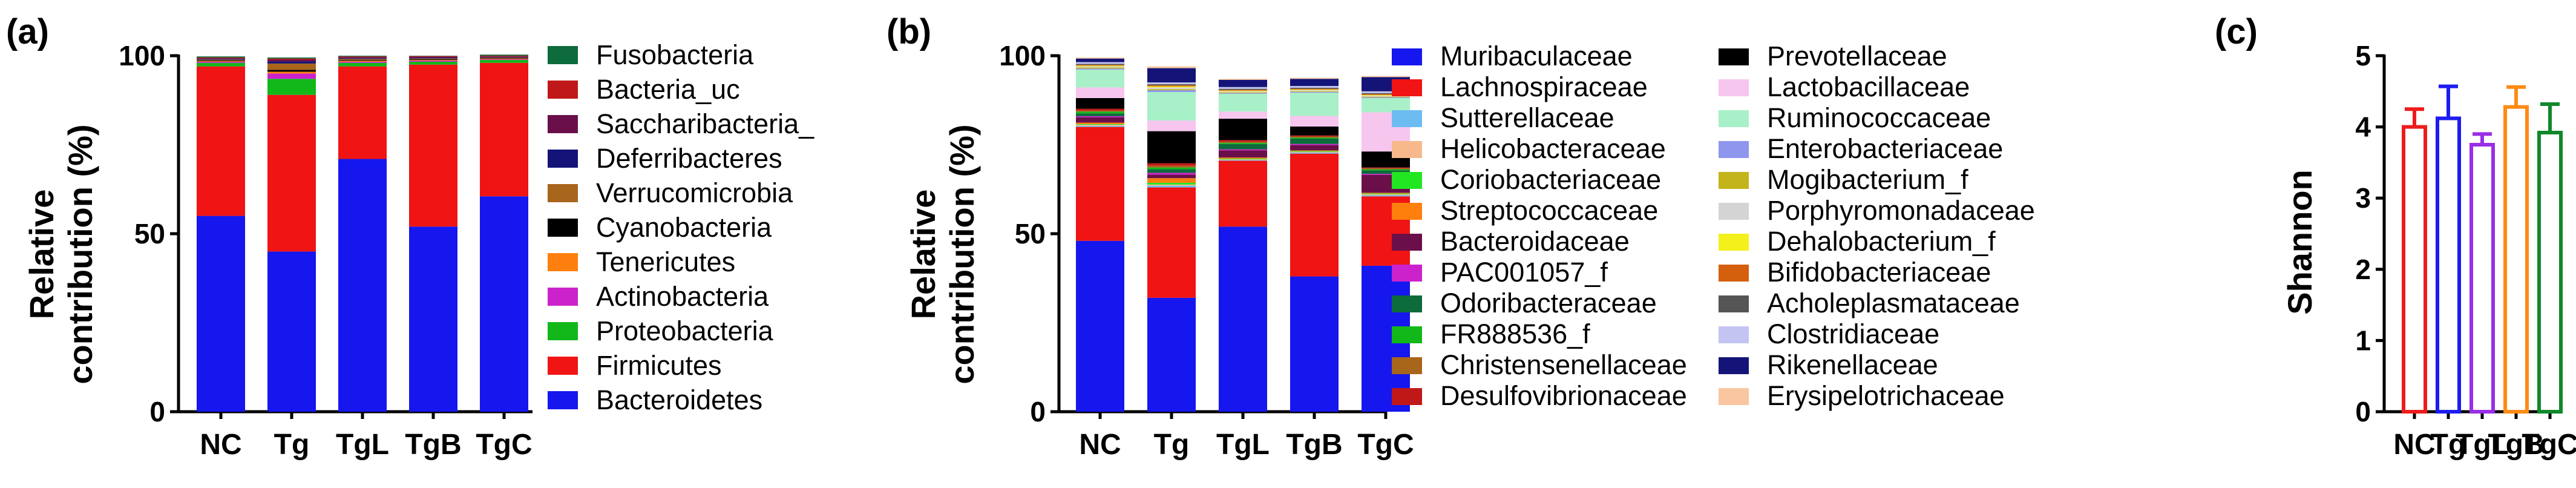  I want to click on legend-label: Verrucomicrobia, so click(694, 192).